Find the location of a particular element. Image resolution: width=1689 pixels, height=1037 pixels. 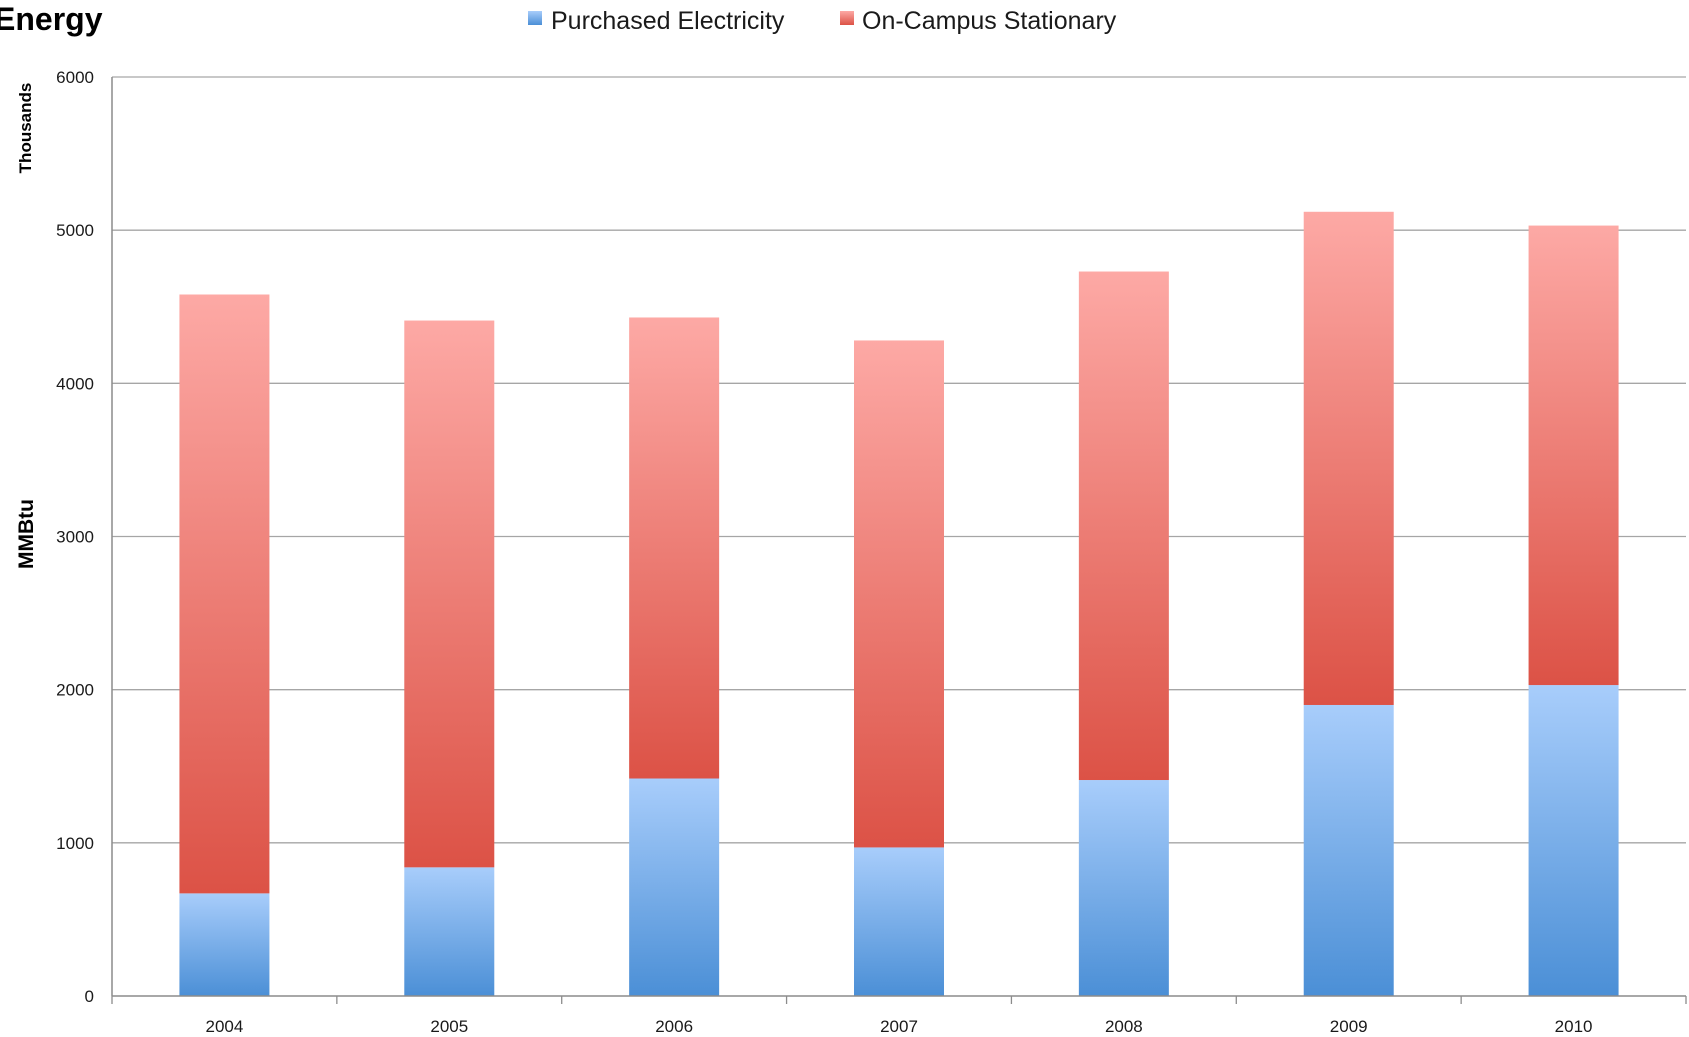

bar-purchased-electricity-2004 is located at coordinates (224, 944).